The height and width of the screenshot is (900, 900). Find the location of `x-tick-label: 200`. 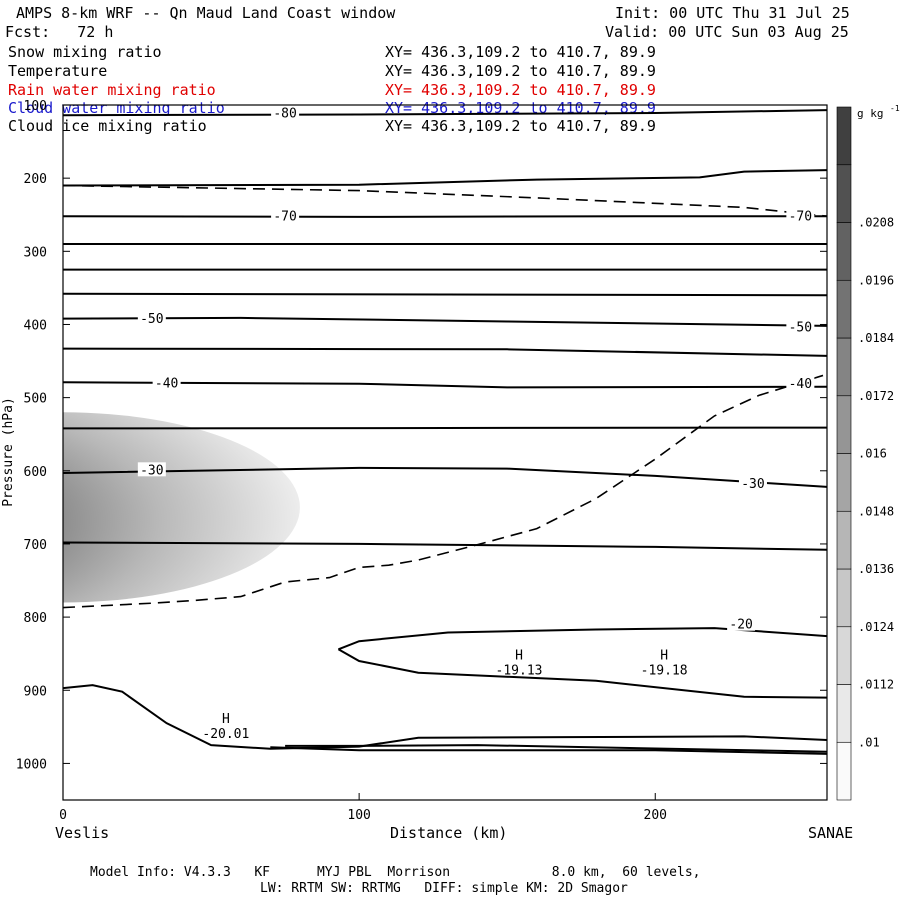

x-tick-label: 200 is located at coordinates (655, 815).